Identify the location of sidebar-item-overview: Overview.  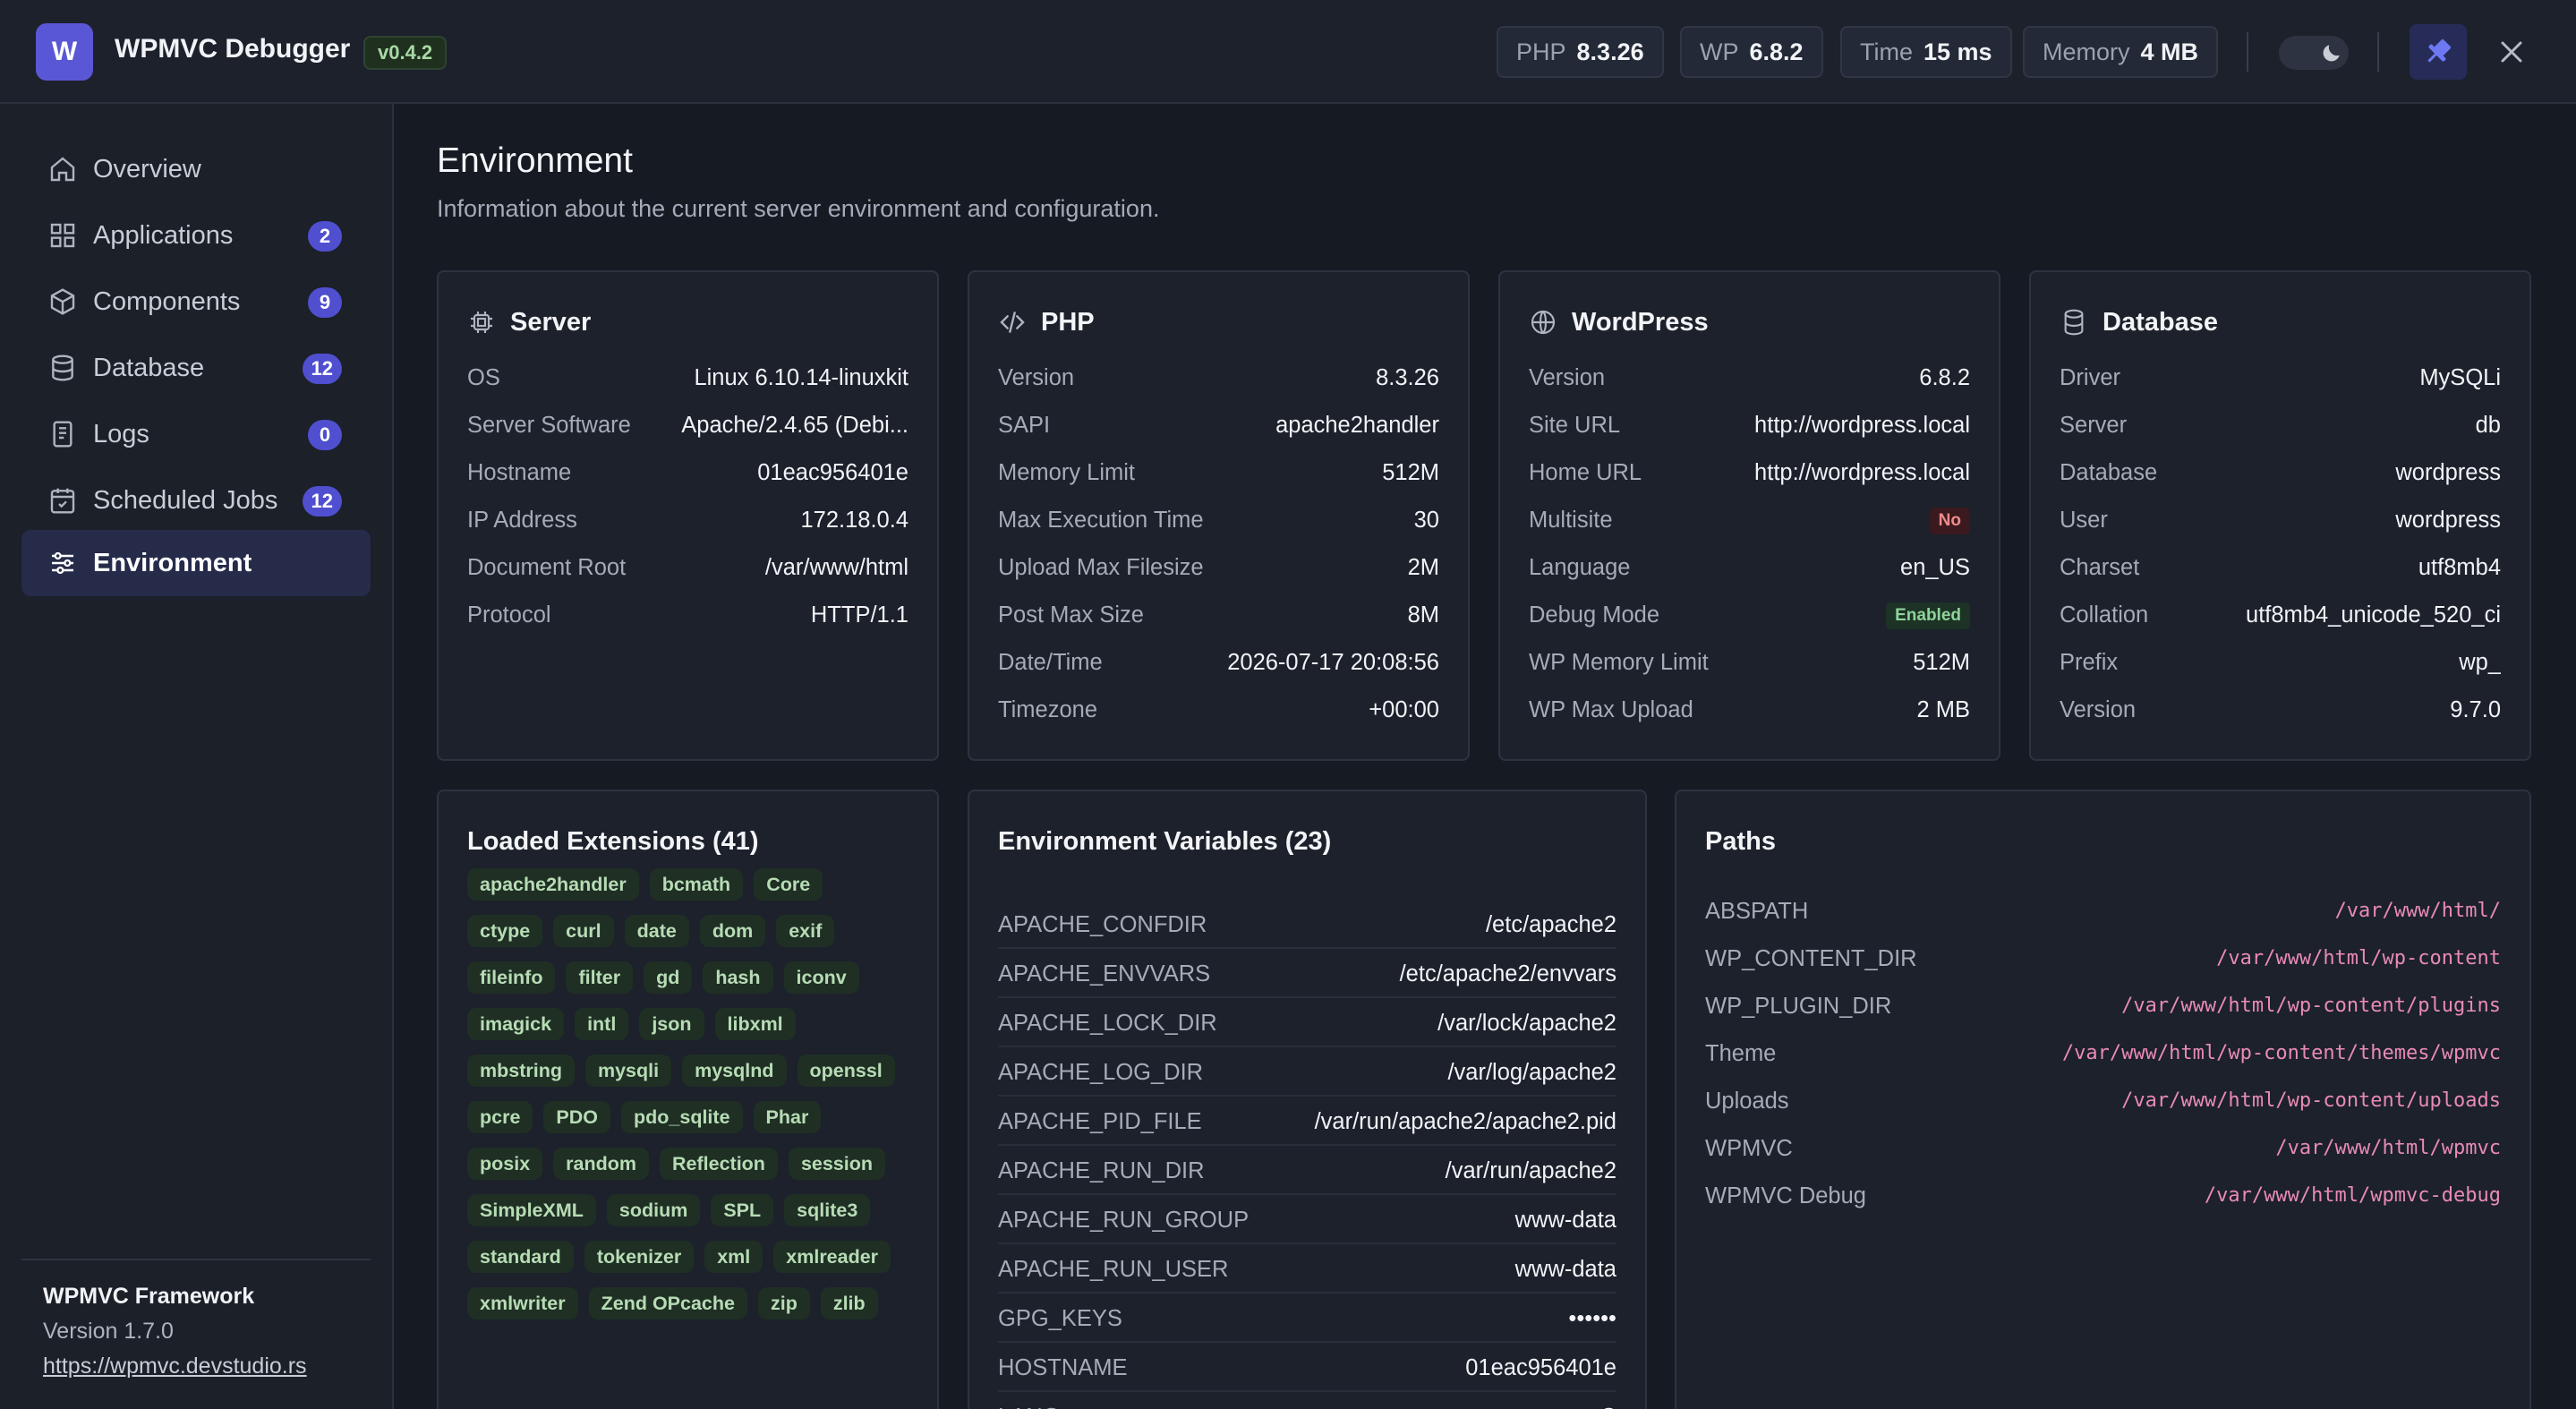
(196, 169).